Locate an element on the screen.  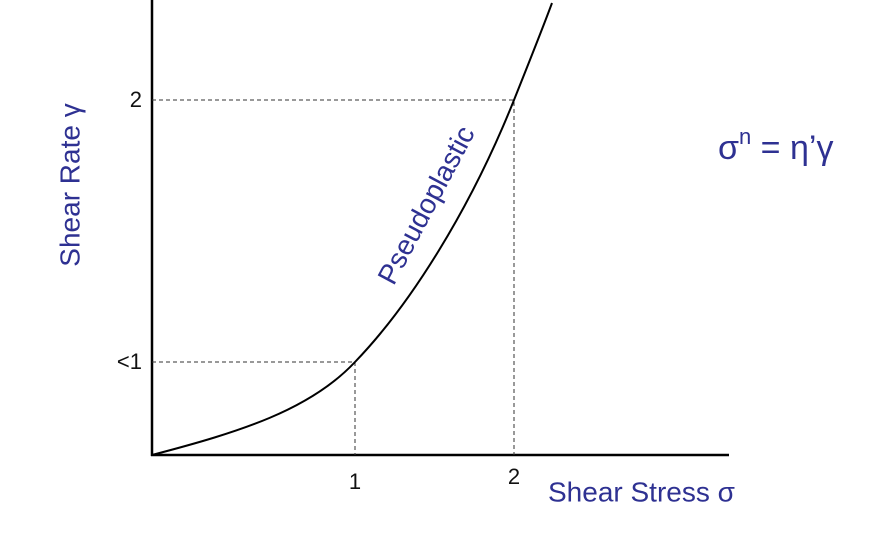
x-tick-label: 1 is located at coordinates (355, 481).